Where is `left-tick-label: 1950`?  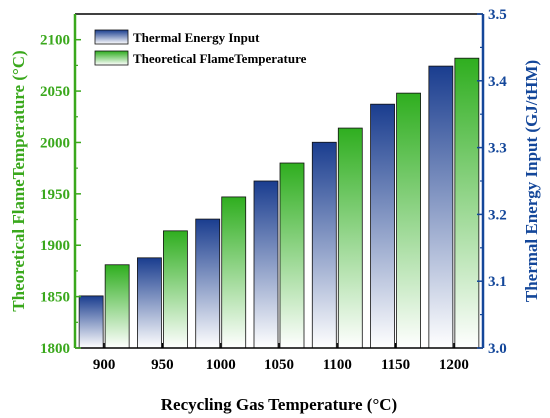
left-tick-label: 1950 is located at coordinates (55, 195).